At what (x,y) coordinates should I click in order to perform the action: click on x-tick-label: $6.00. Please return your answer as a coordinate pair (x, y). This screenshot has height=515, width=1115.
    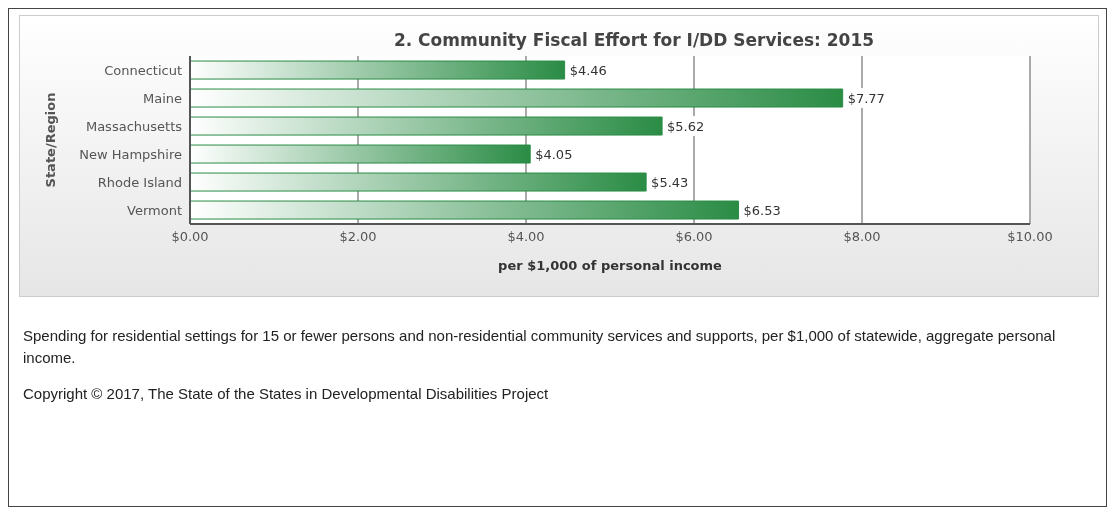
    Looking at the image, I should click on (694, 237).